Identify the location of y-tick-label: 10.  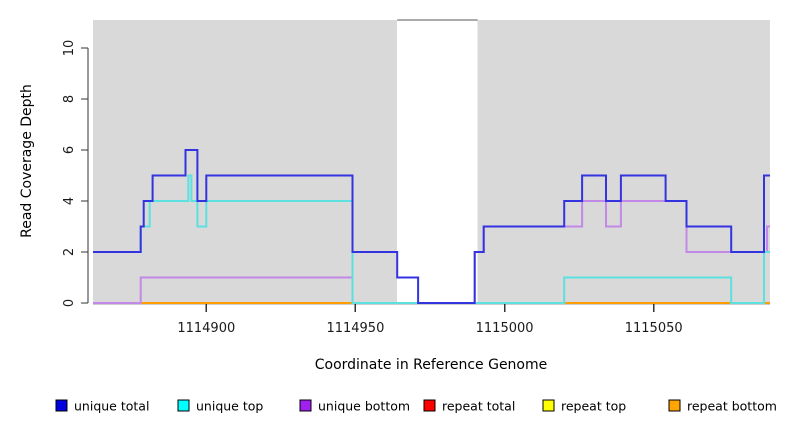
(69, 48).